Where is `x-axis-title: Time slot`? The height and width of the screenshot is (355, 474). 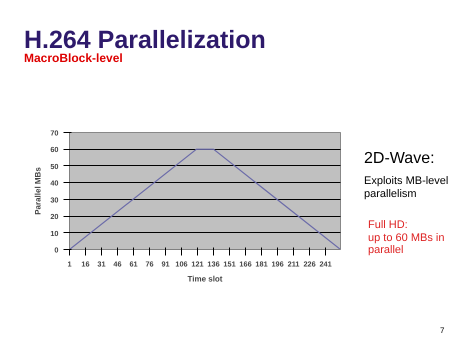 x-axis-title: Time slot is located at coordinates (205, 279).